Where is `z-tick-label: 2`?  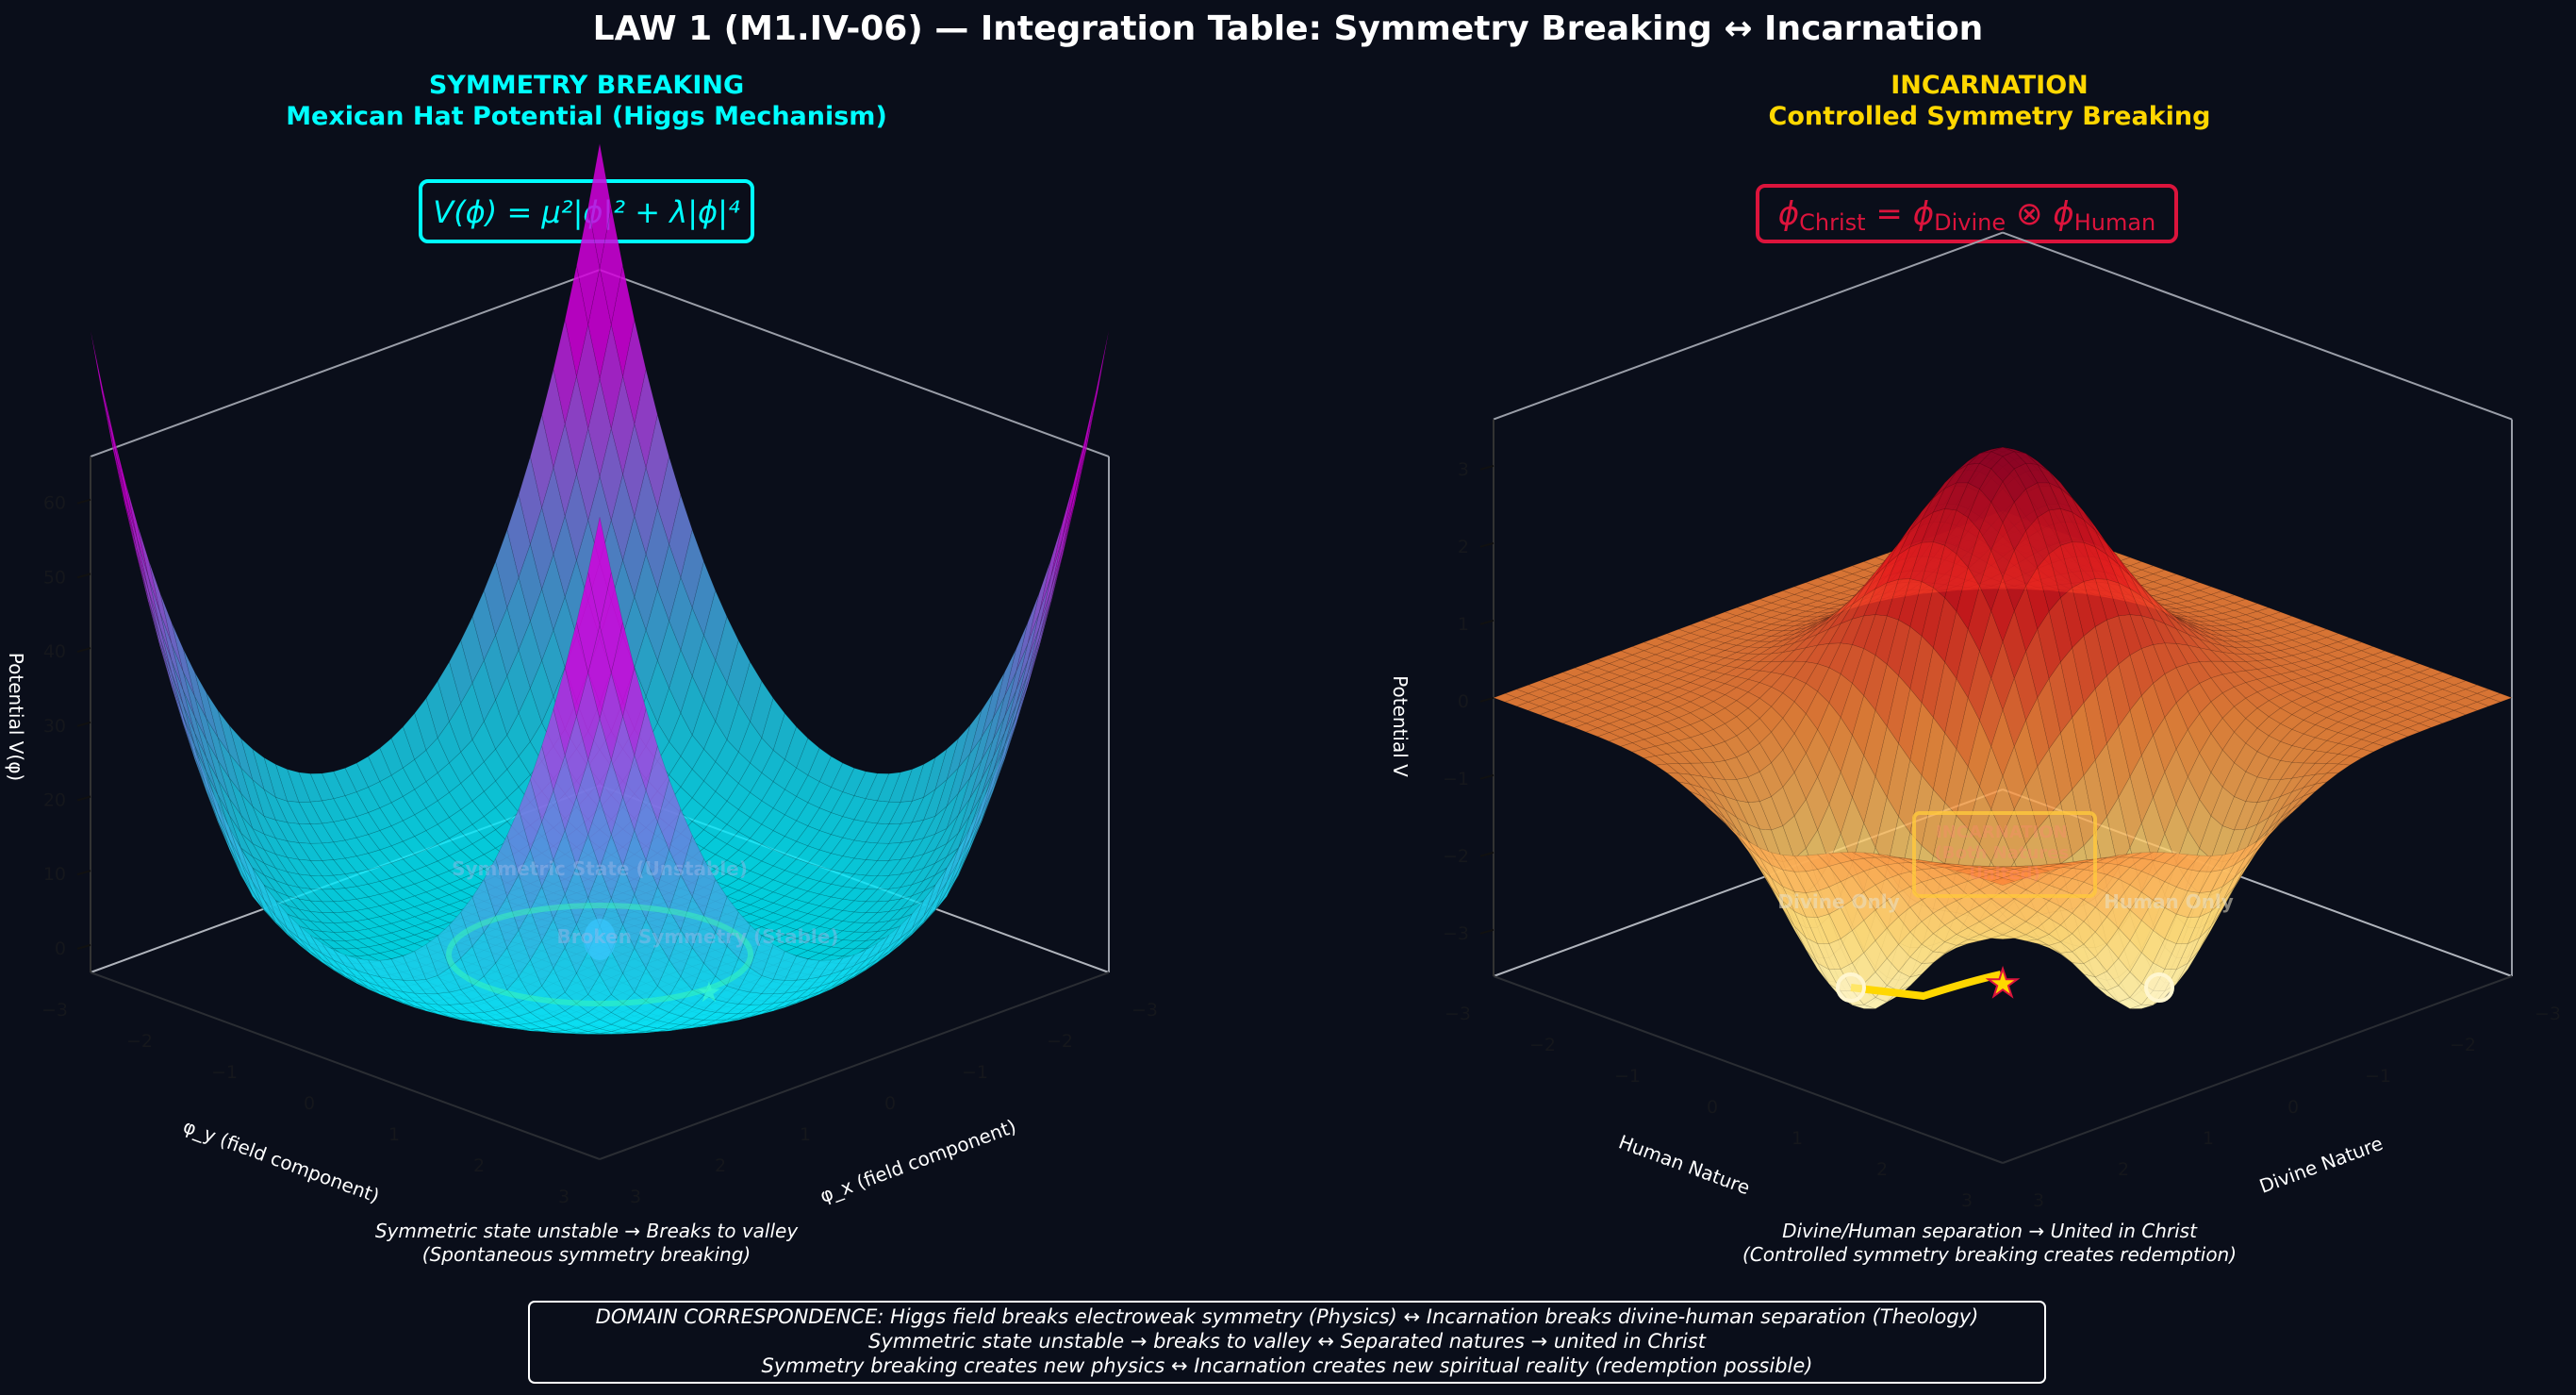
z-tick-label: 2 is located at coordinates (1463, 547).